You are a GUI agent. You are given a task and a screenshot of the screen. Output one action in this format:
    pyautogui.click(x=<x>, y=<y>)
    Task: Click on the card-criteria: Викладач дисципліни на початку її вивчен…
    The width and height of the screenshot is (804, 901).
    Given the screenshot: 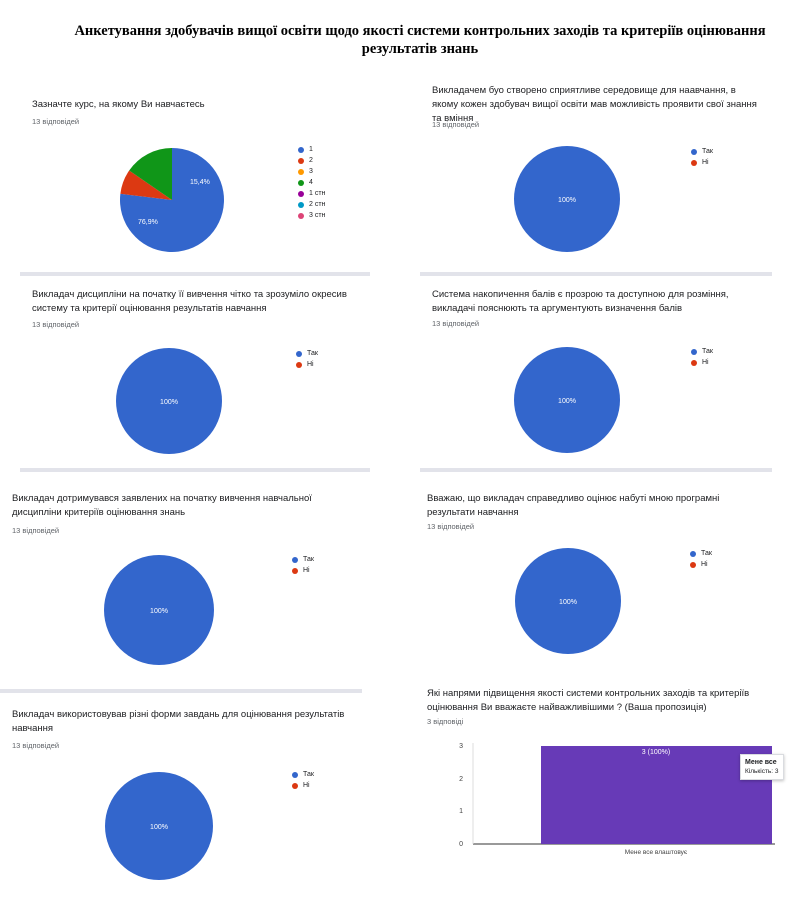 What is the action you would take?
    pyautogui.click(x=195, y=377)
    